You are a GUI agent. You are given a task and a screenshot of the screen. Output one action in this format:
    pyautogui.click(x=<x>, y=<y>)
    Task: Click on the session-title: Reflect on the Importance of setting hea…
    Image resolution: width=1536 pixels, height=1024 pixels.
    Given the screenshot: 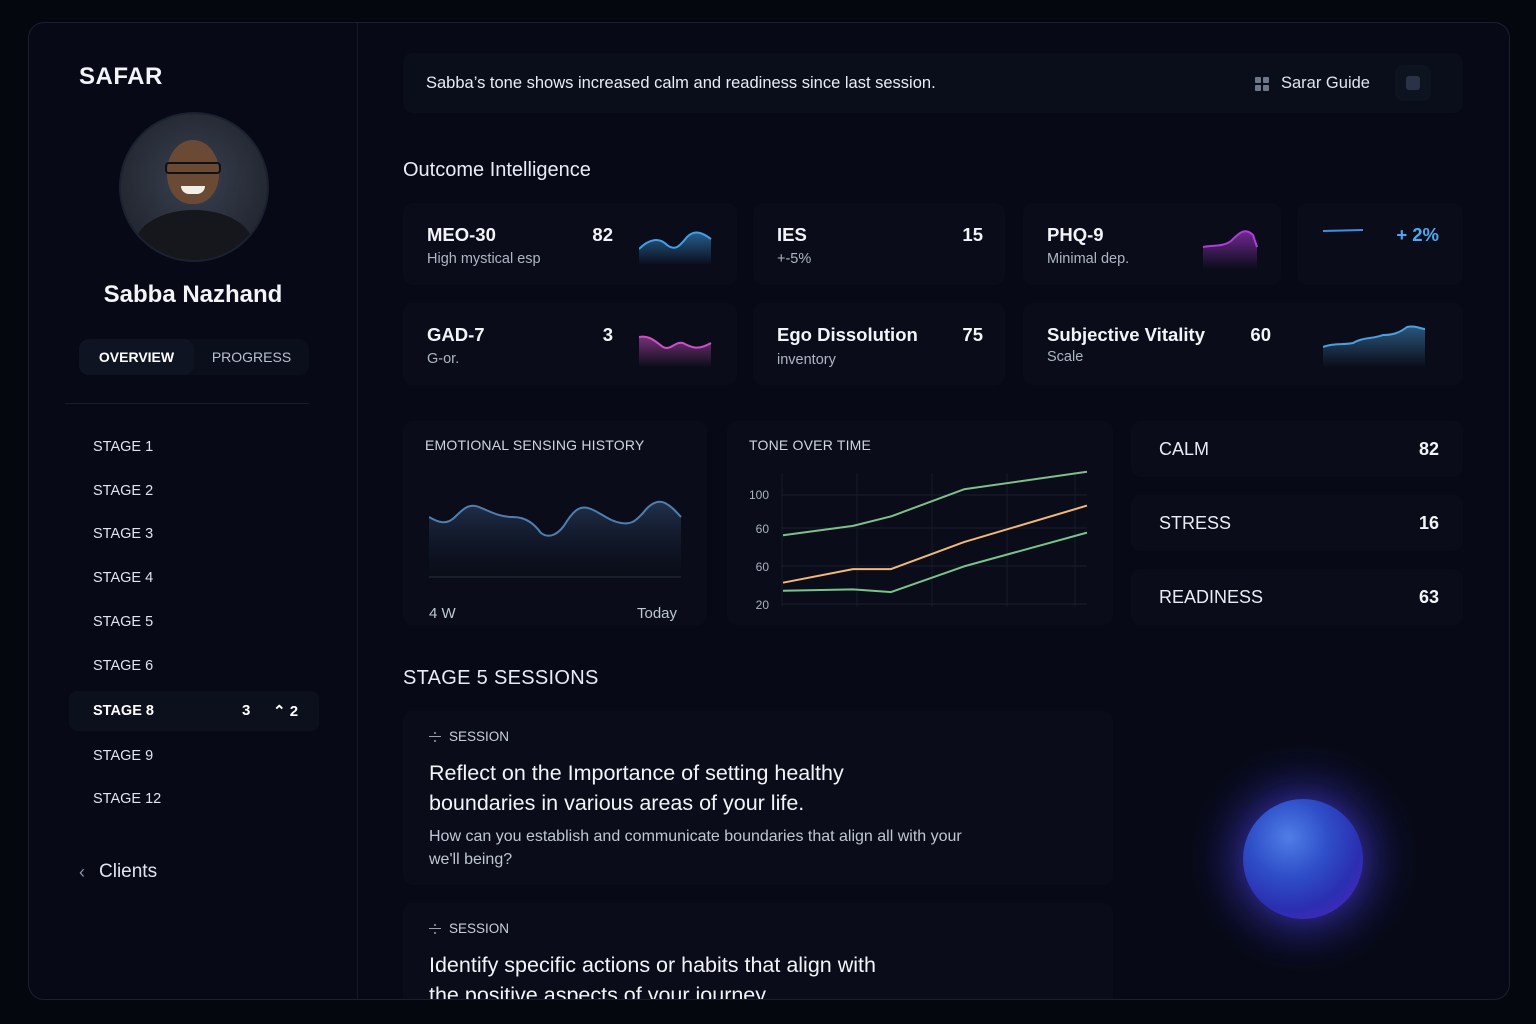 What is the action you would take?
    pyautogui.click(x=636, y=788)
    